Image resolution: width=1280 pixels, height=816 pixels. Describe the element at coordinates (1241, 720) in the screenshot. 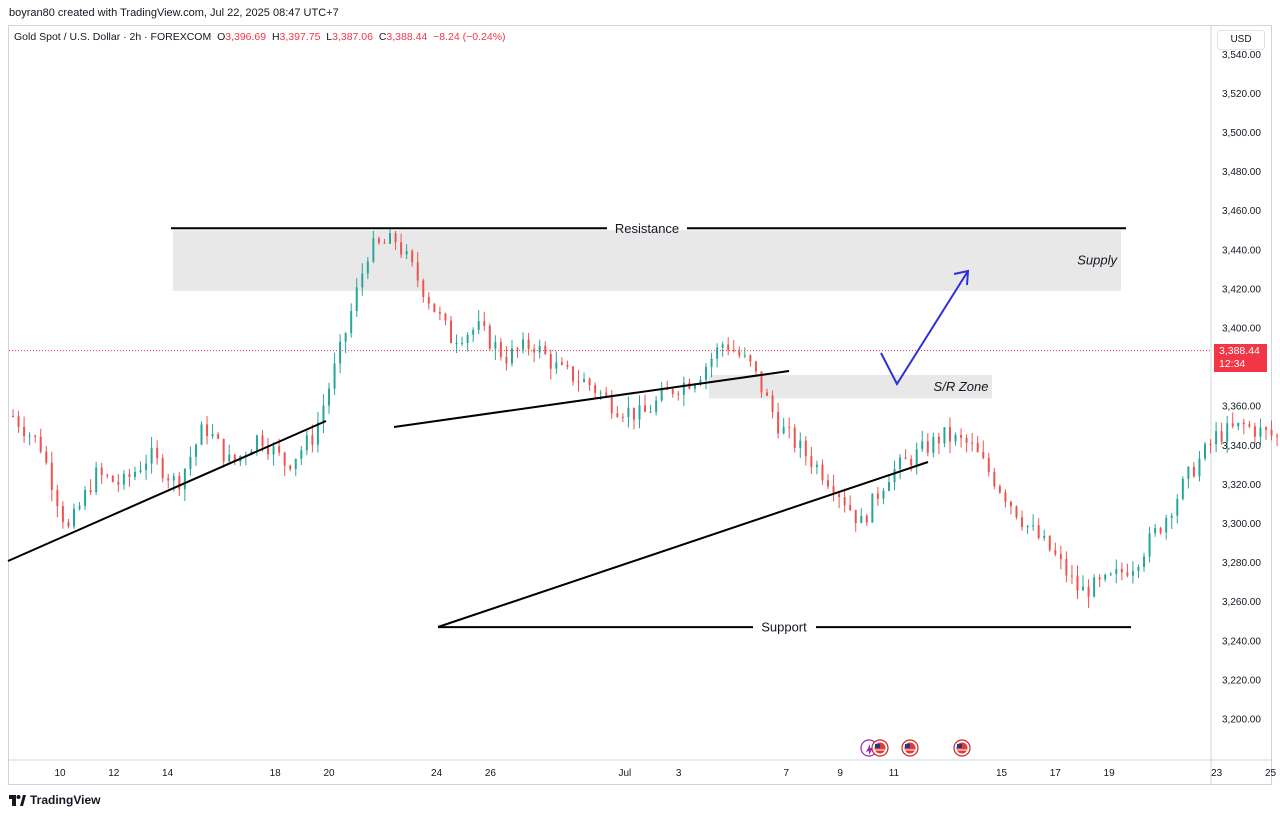

I see `price-tick-label: 3,200.00` at that location.